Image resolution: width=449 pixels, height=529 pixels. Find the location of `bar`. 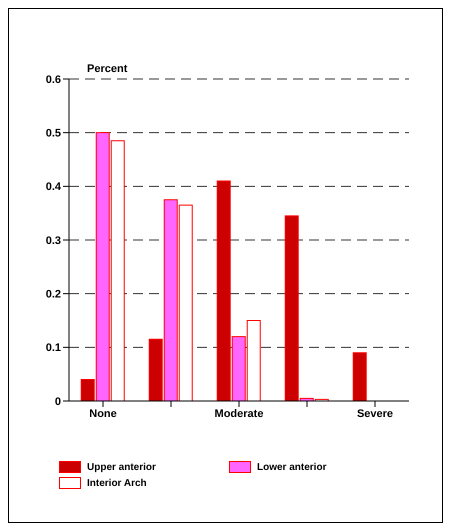

bar is located at coordinates (359, 376).